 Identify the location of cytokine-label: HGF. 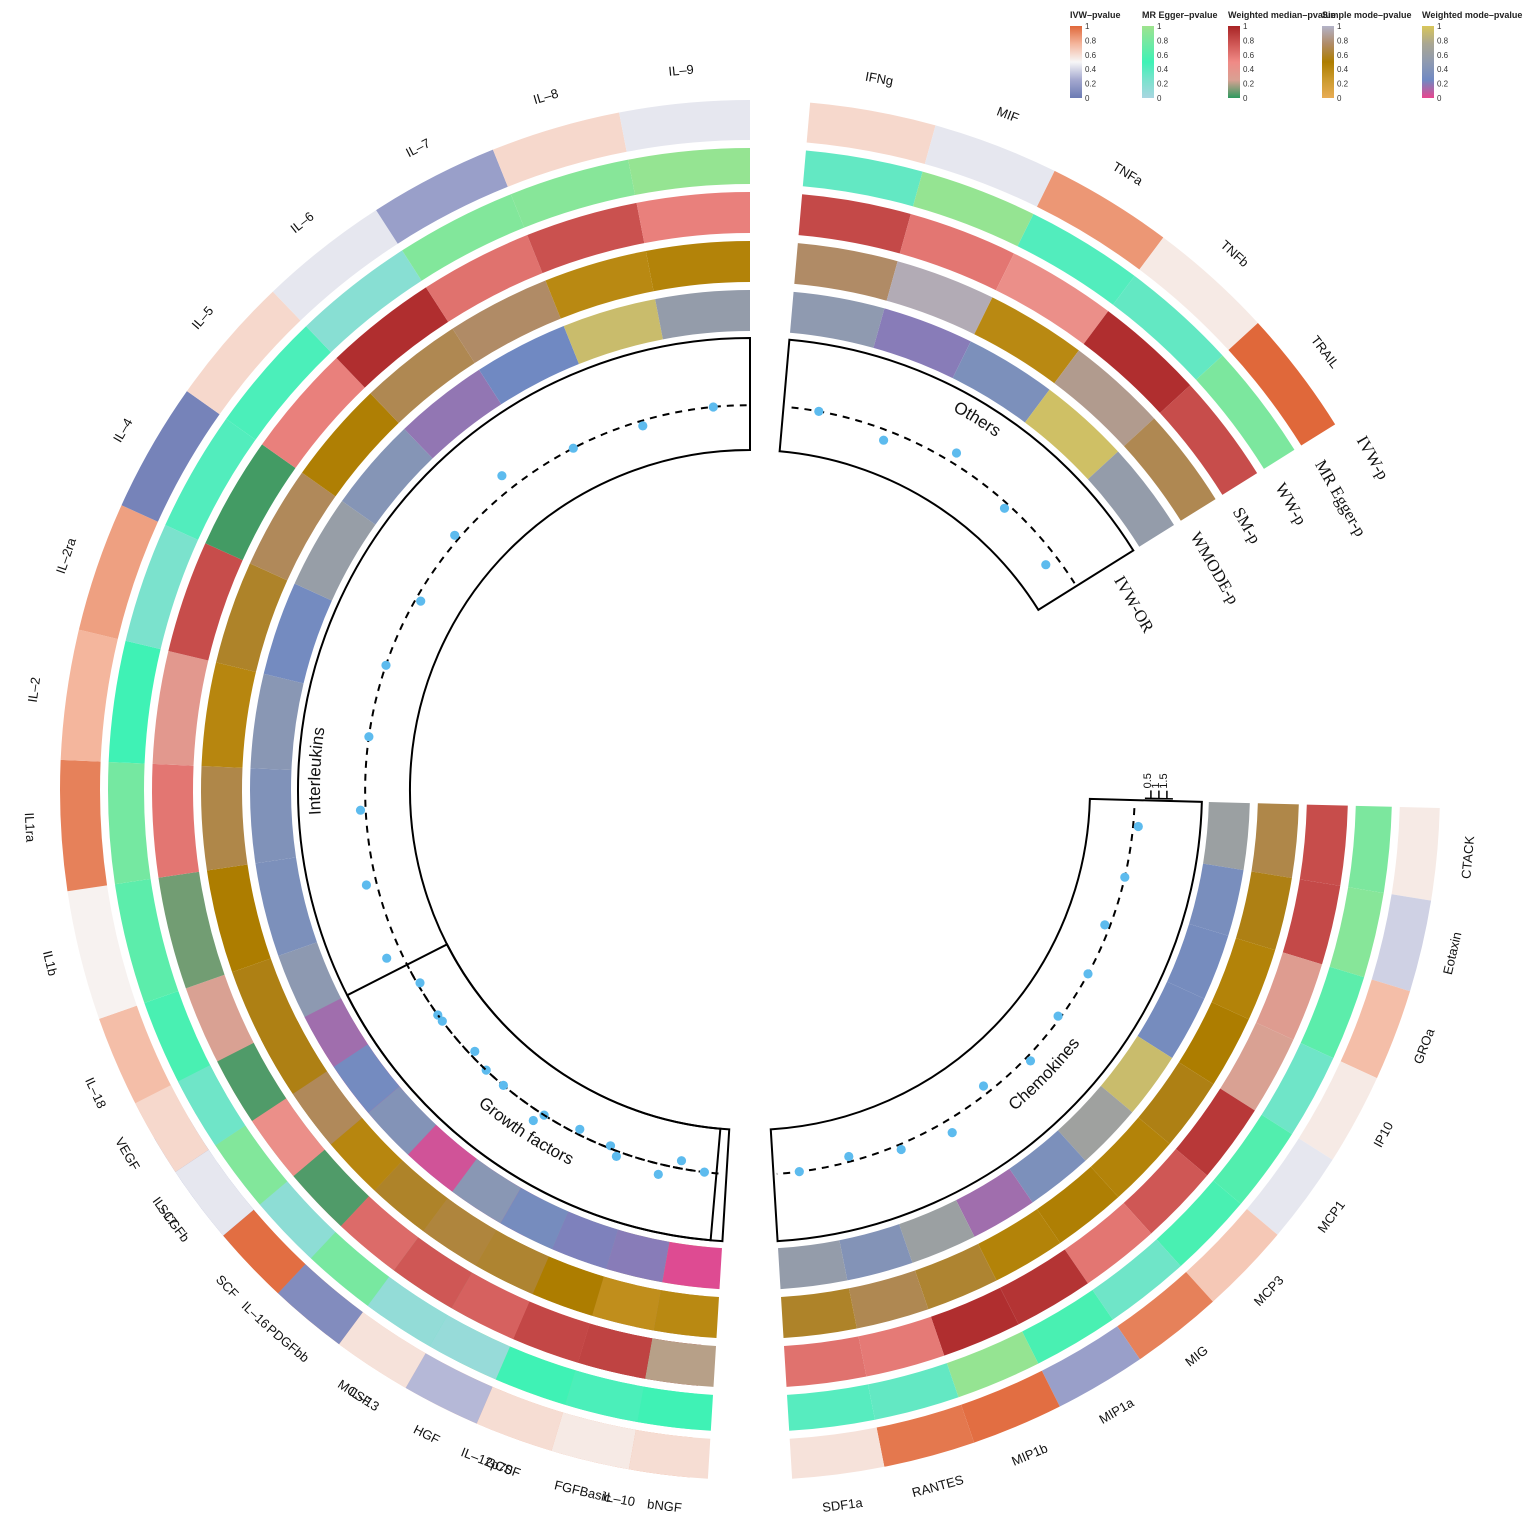
(426, 1435).